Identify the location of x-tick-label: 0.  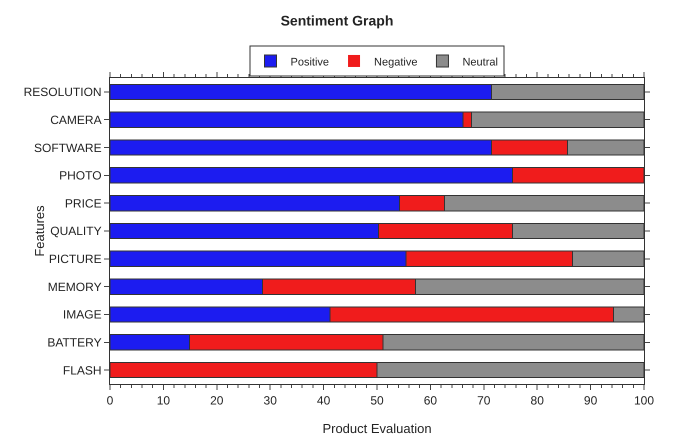
(110, 400).